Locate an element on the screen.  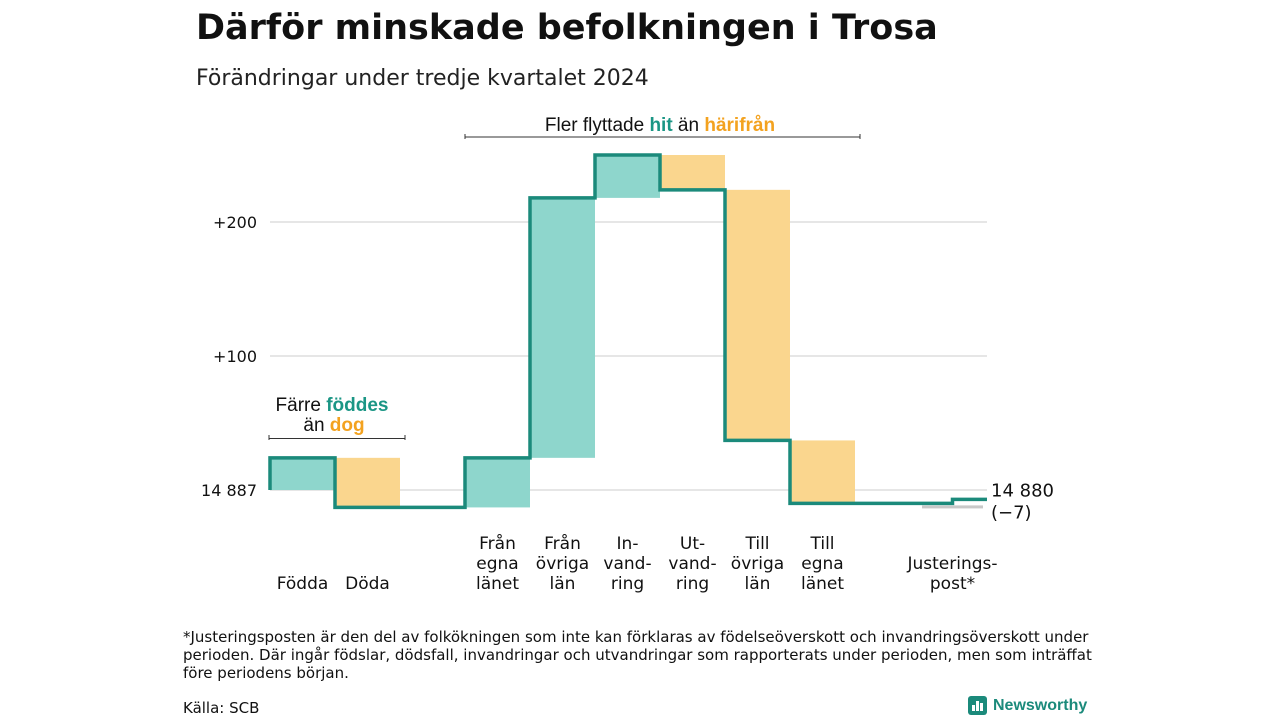
x-category-label: Från övriga län is located at coordinates (562, 563).